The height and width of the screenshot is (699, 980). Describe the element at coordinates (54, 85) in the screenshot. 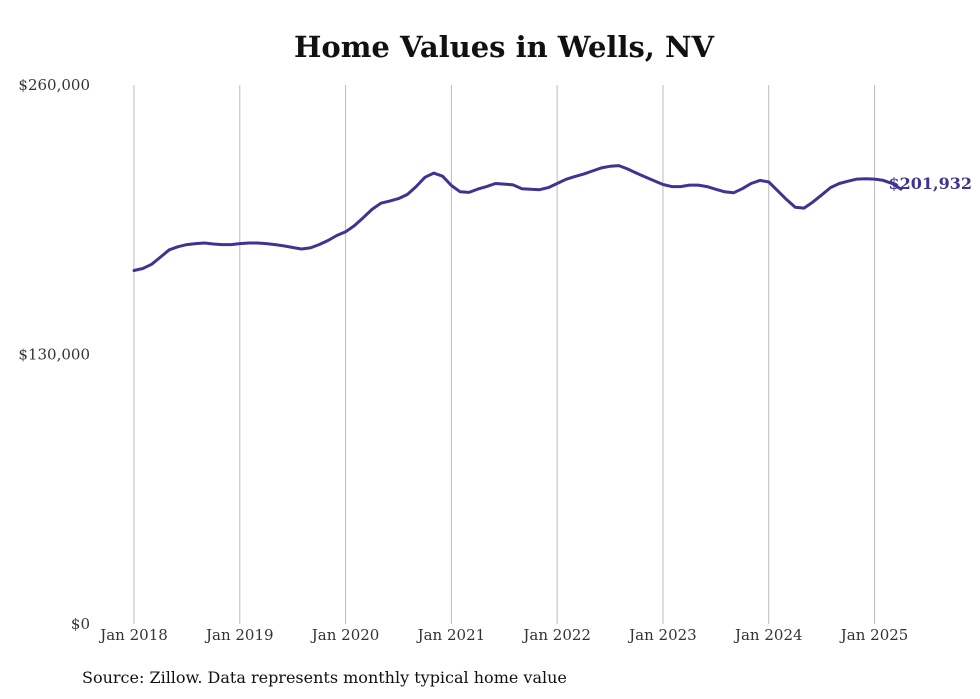

I see `y-tick-label: $260,000` at that location.